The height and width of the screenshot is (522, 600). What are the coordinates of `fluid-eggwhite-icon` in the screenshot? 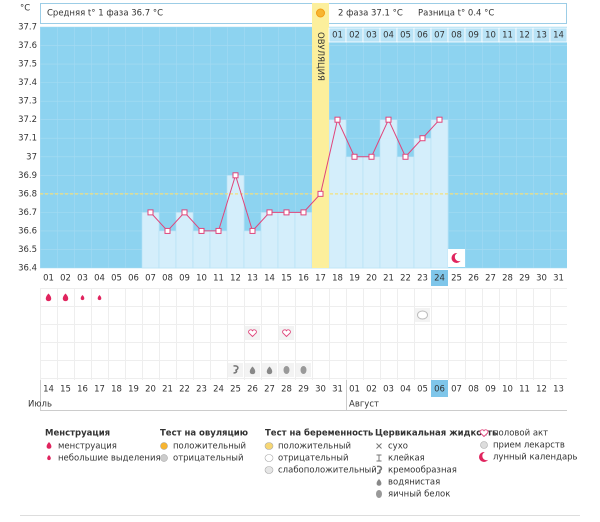 It's located at (303, 370).